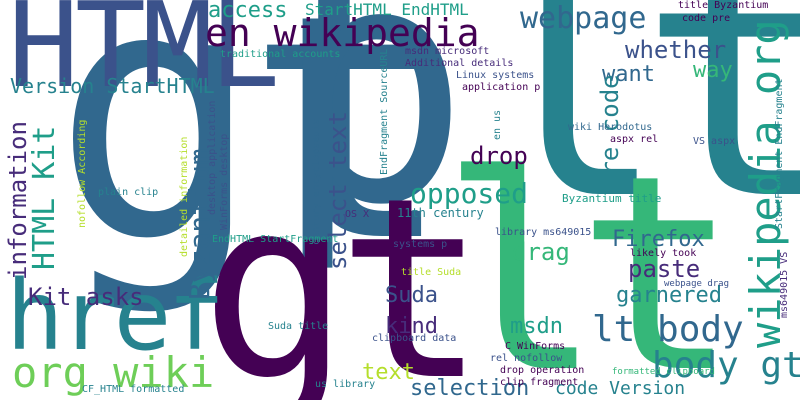  What do you see at coordinates (663, 253) in the screenshot?
I see `word-likely-took: likely took` at bounding box center [663, 253].